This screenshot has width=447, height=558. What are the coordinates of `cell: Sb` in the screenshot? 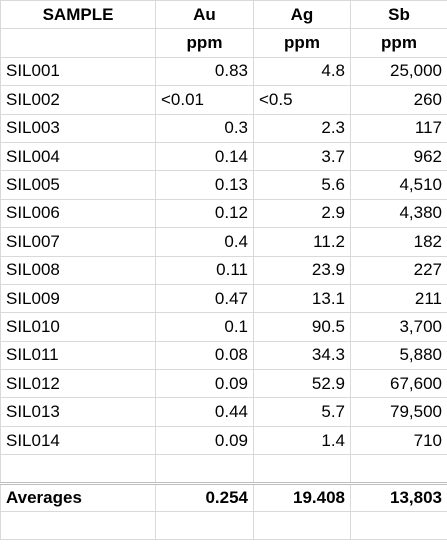 It's located at (398, 15).